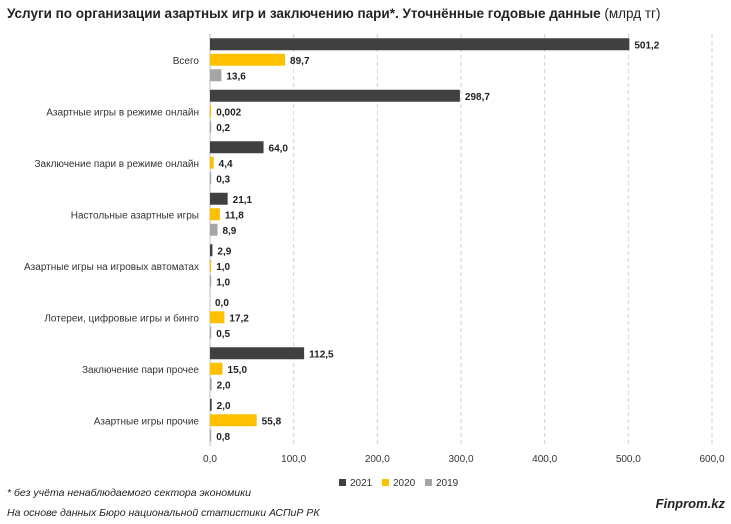  What do you see at coordinates (122, 112) in the screenshot?
I see `category-label: Азартные игры в режиме онлайн` at bounding box center [122, 112].